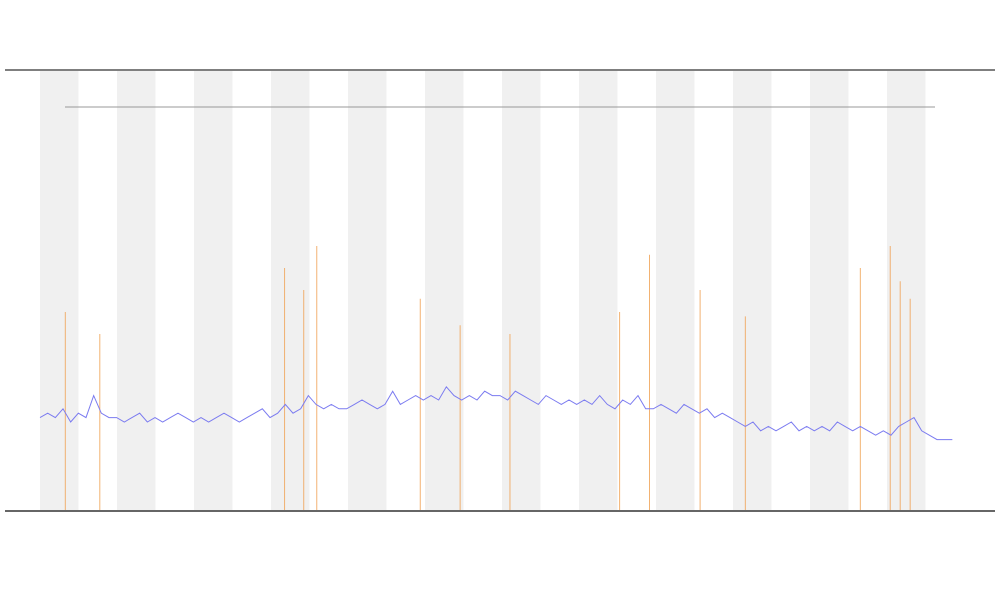 The height and width of the screenshot is (600, 1000). What do you see at coordinates (496, 413) in the screenshot?
I see `data-line` at bounding box center [496, 413].